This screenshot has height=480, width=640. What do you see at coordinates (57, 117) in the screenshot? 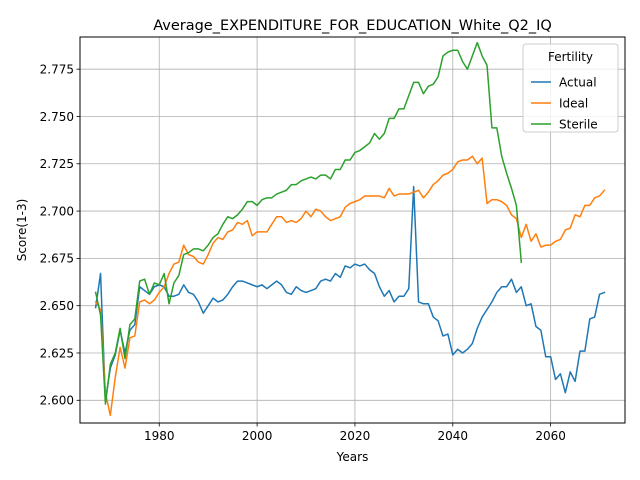
I see `y-tick-label: 2.750` at bounding box center [57, 117].